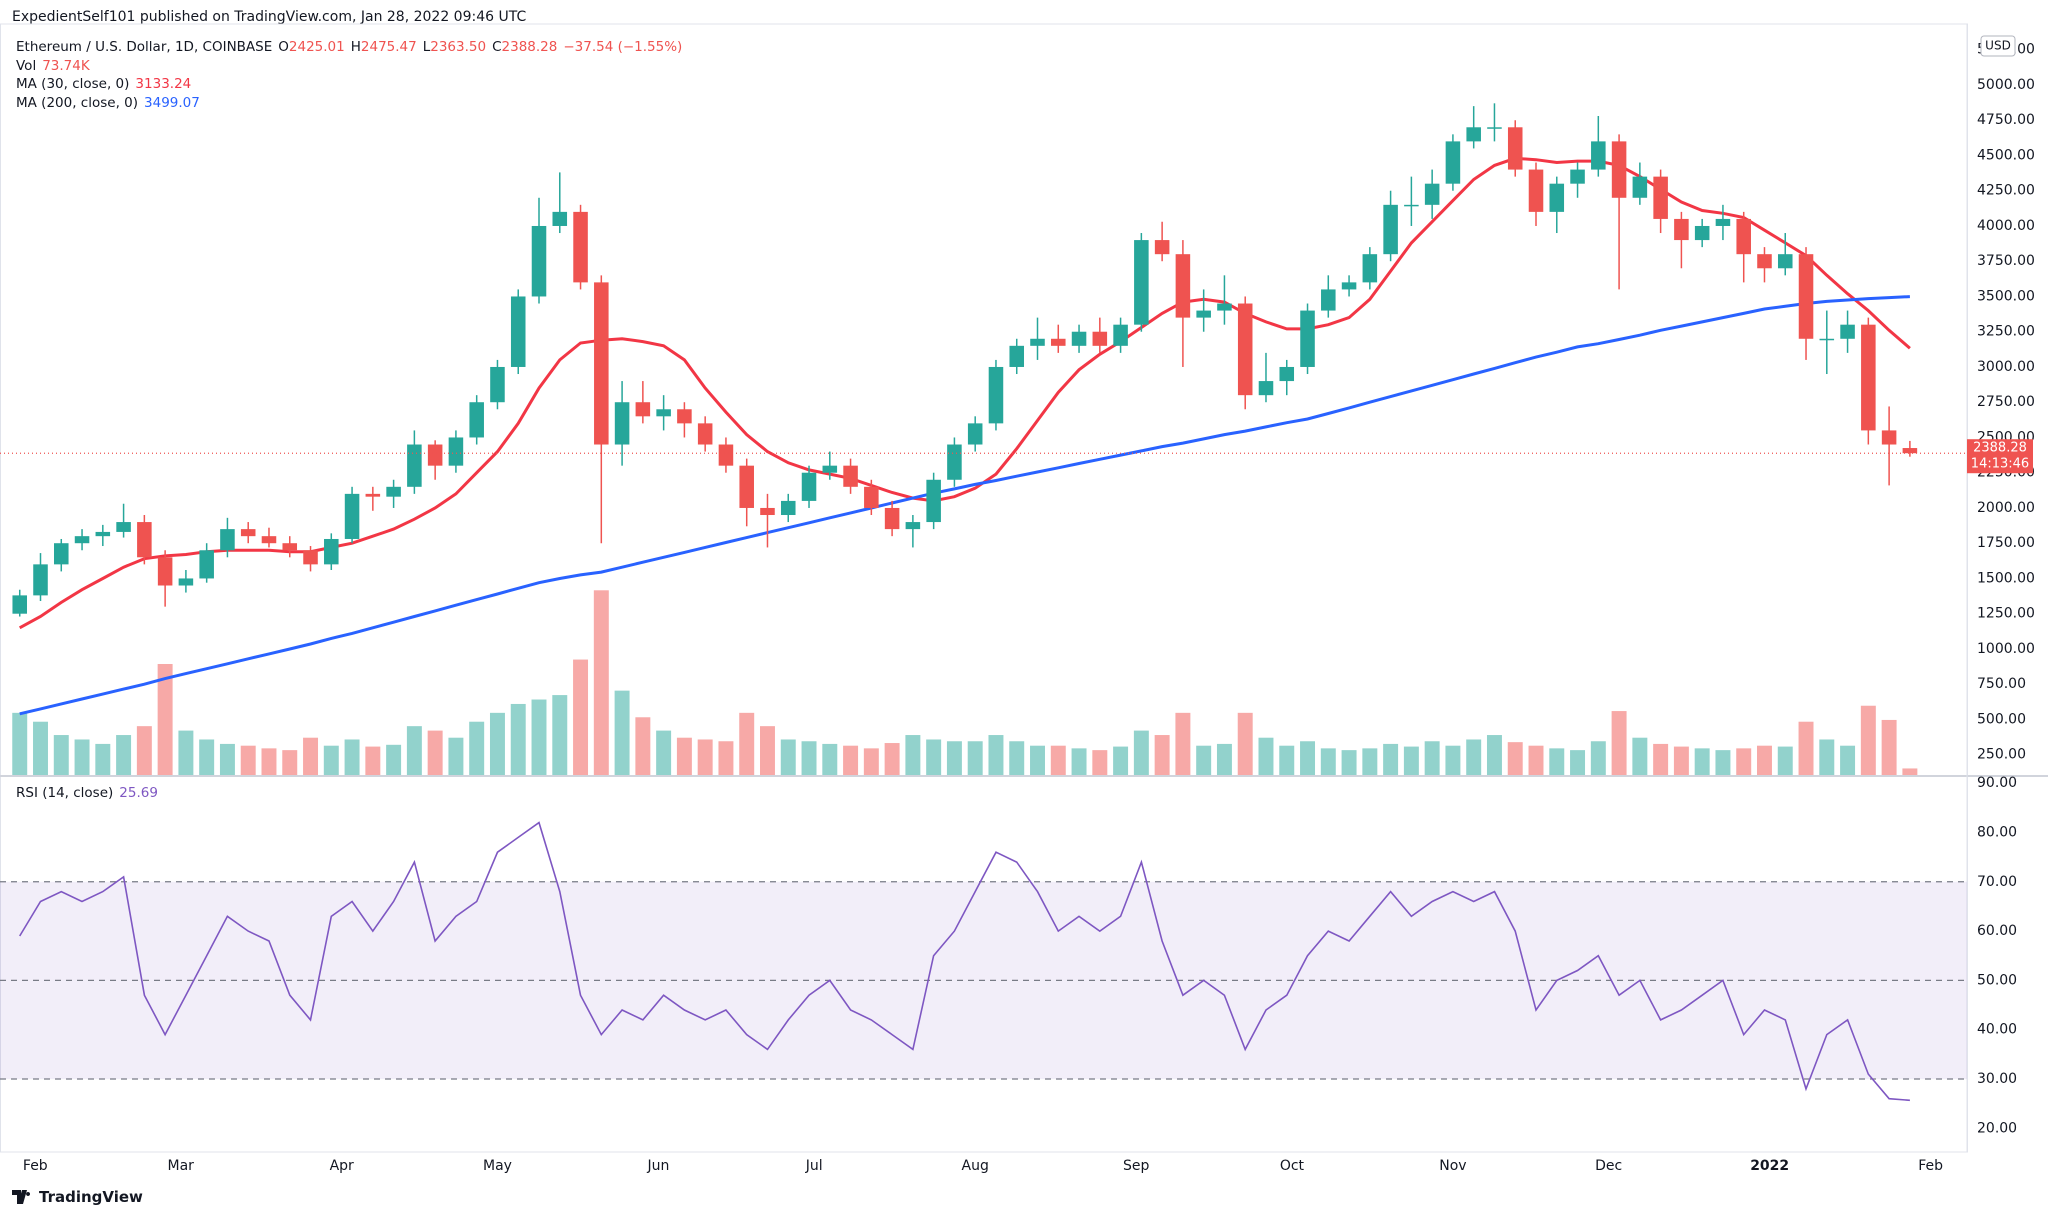 The height and width of the screenshot is (1217, 2048). I want to click on rsi-tick-label: 70.00, so click(1997, 882).